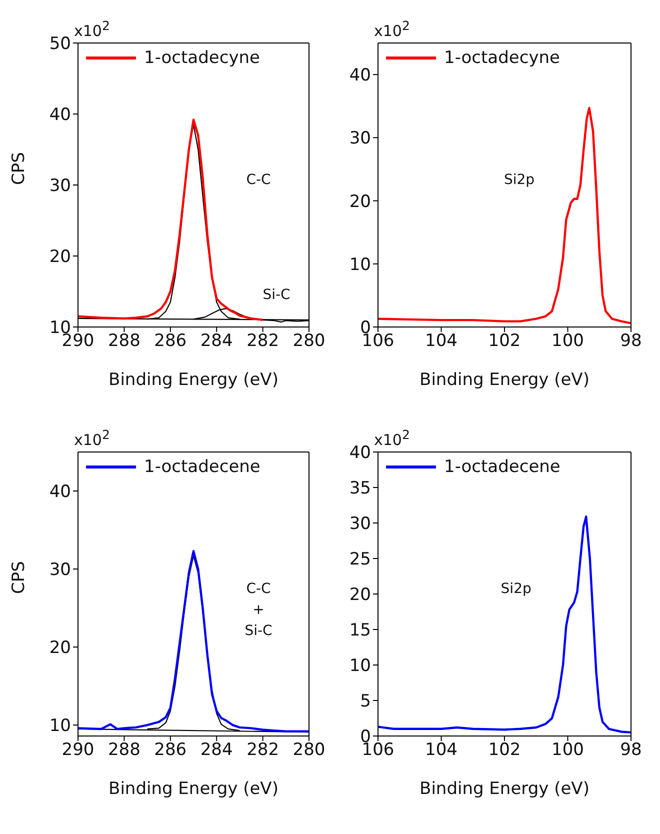 This screenshot has width=660, height=834. I want to click on y-tick-label: 50, so click(60, 44).